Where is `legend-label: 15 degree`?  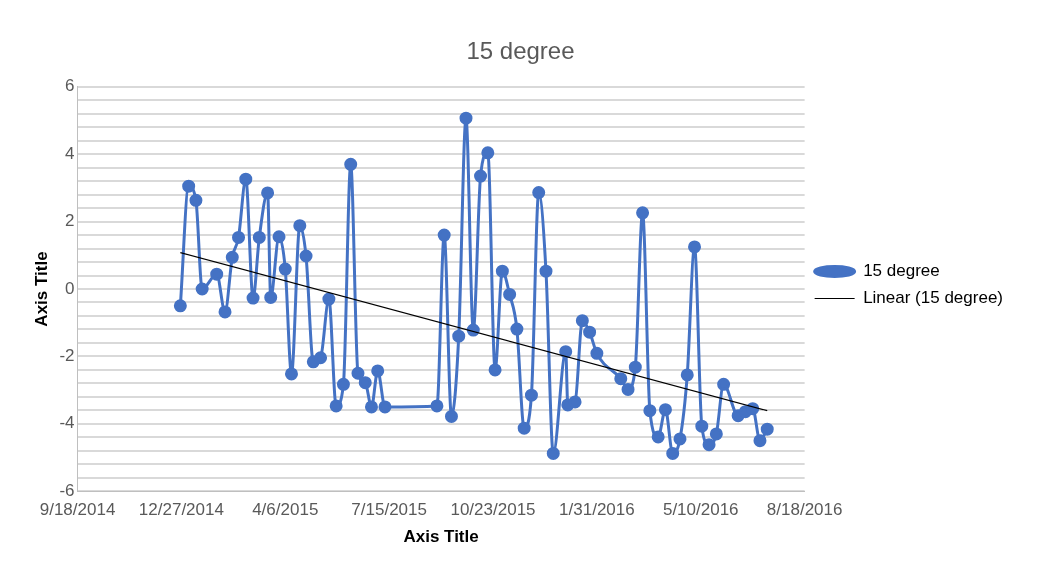
legend-label: 15 degree is located at coordinates (901, 271).